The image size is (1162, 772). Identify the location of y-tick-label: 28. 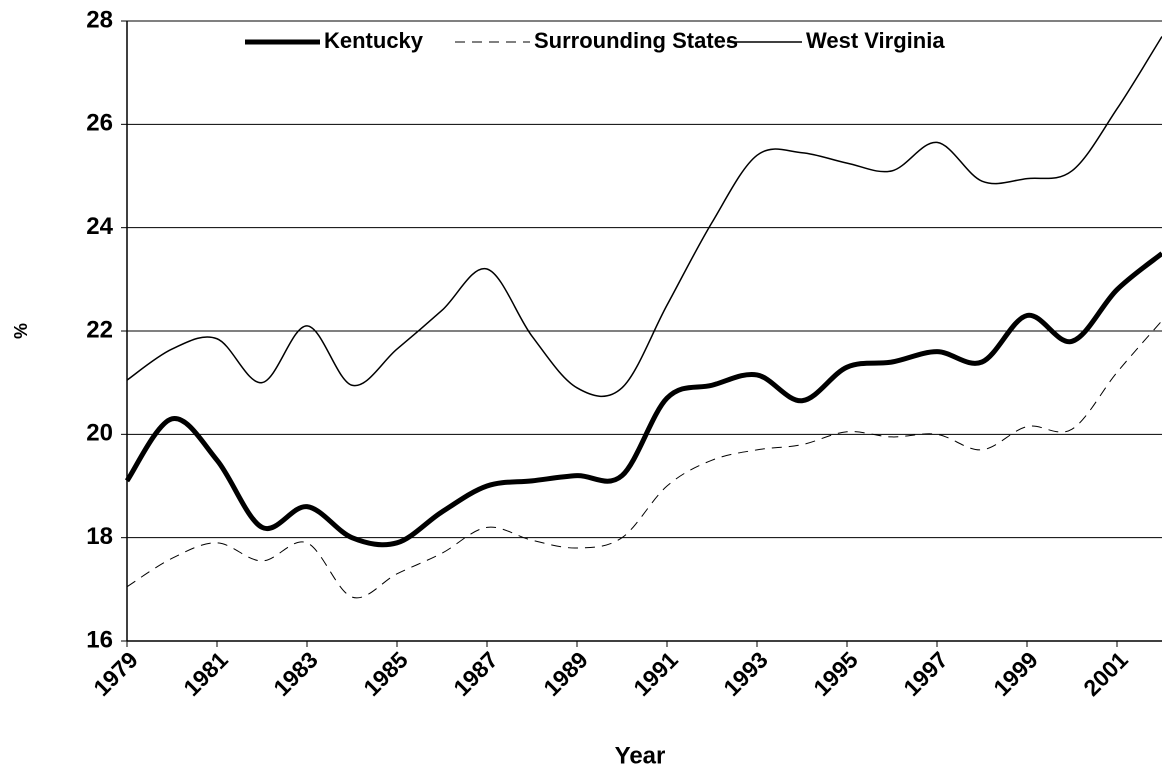
(99, 19).